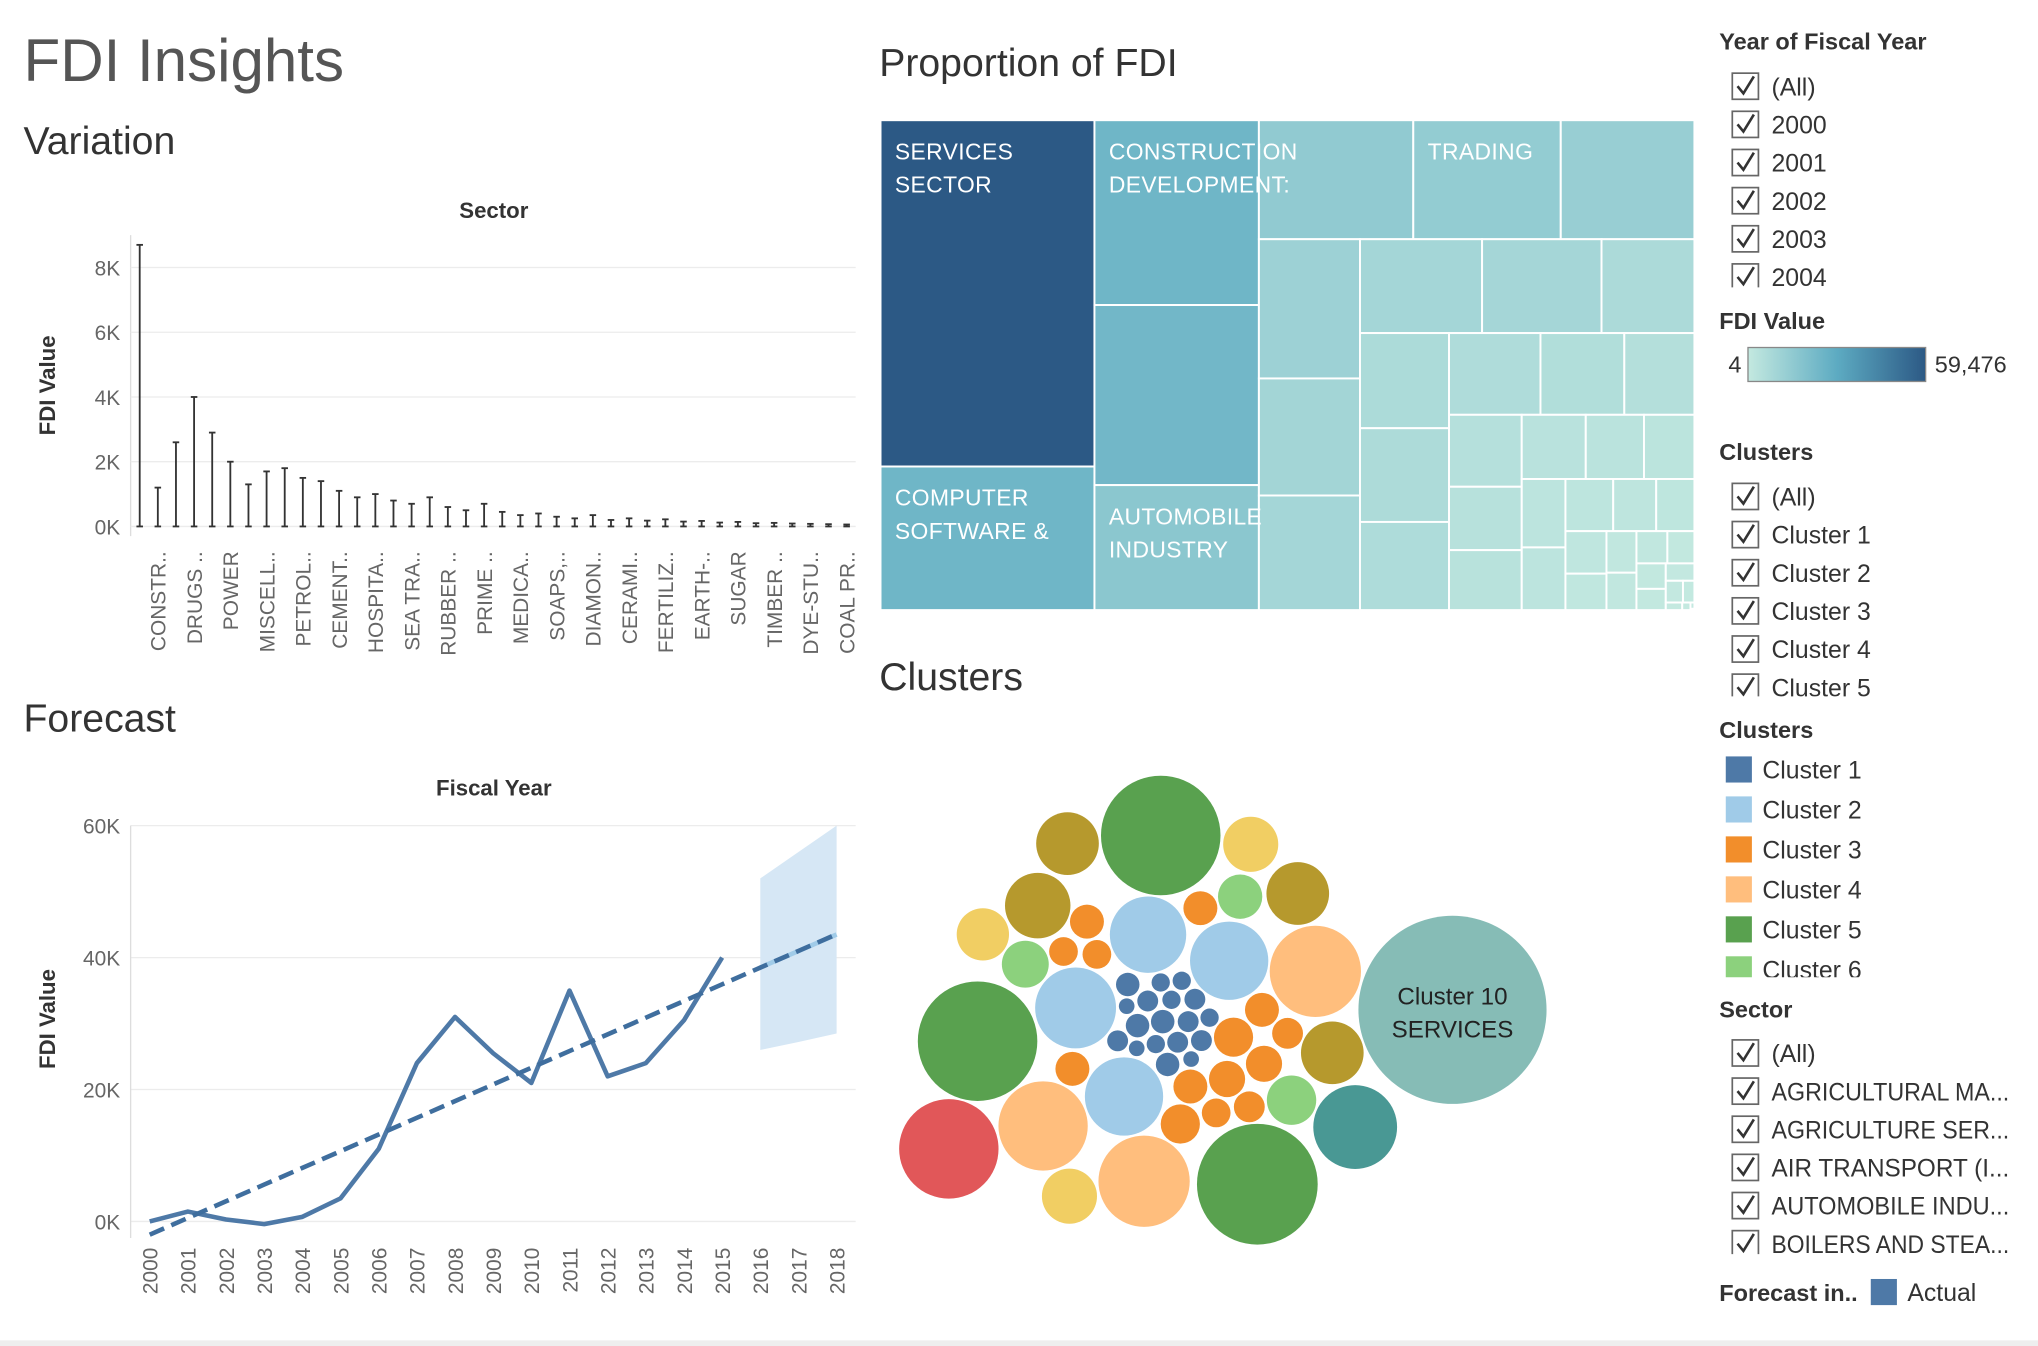 The height and width of the screenshot is (1346, 2038). I want to click on legend-label: Cluster 1, so click(1811, 771).